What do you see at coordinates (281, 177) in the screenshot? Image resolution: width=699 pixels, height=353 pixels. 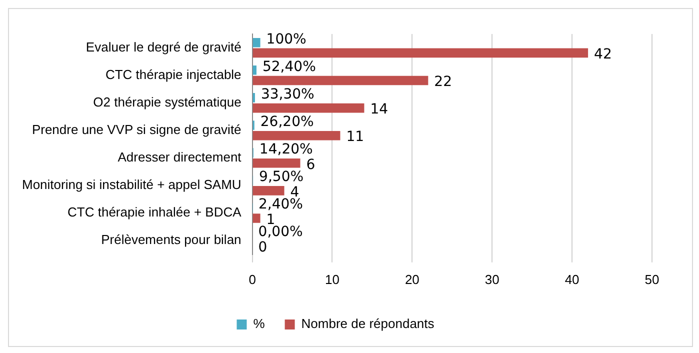 I see `data-label: 9,50%` at bounding box center [281, 177].